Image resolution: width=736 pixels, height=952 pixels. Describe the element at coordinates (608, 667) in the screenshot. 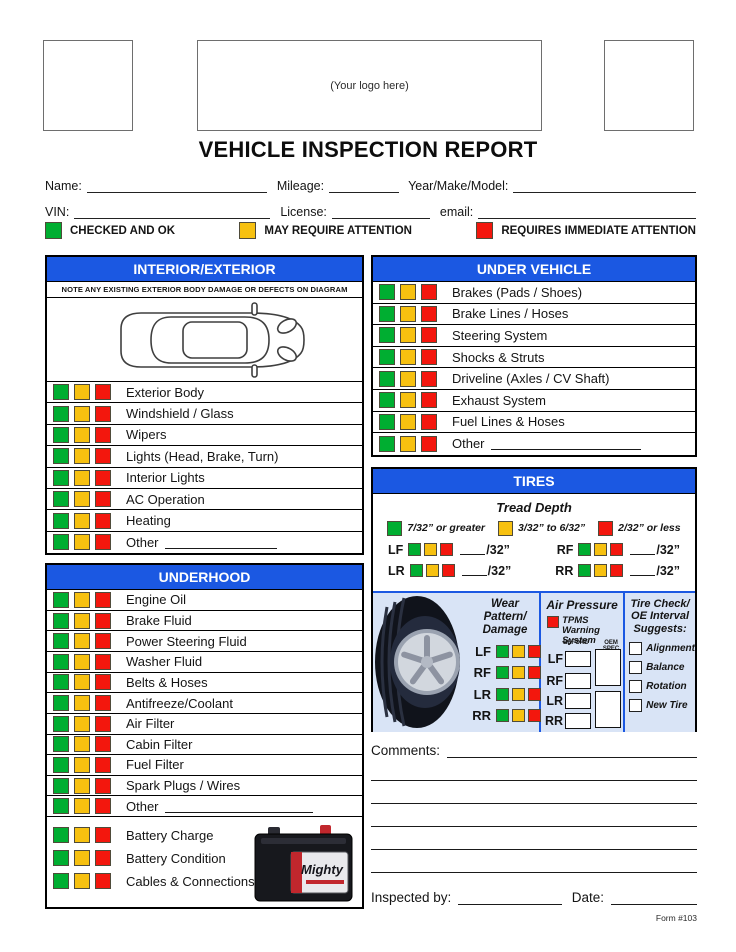

I see `oem-spec-input-box-front` at that location.